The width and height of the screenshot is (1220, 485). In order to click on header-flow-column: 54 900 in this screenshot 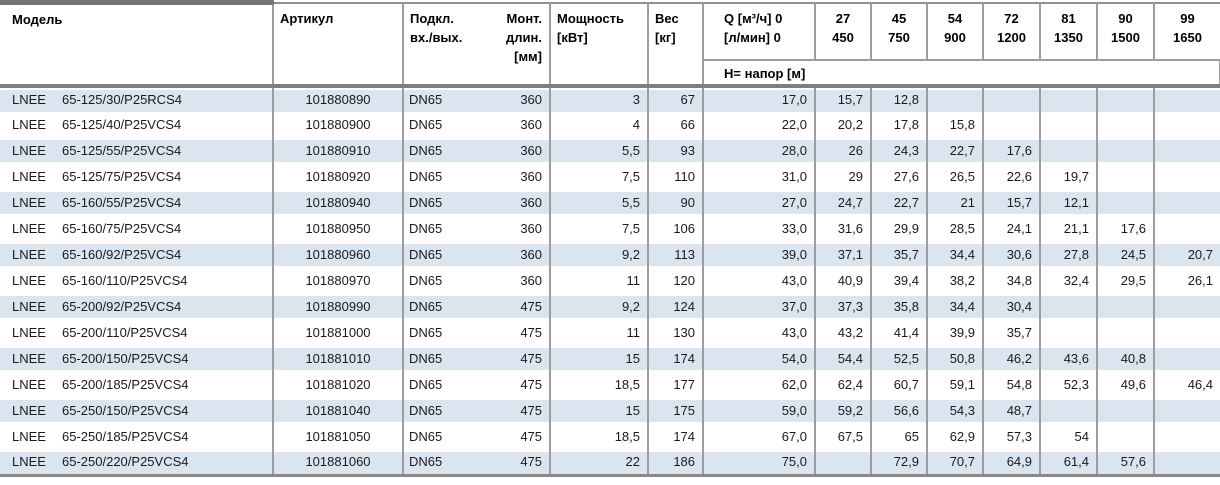, I will do `click(956, 31)`.